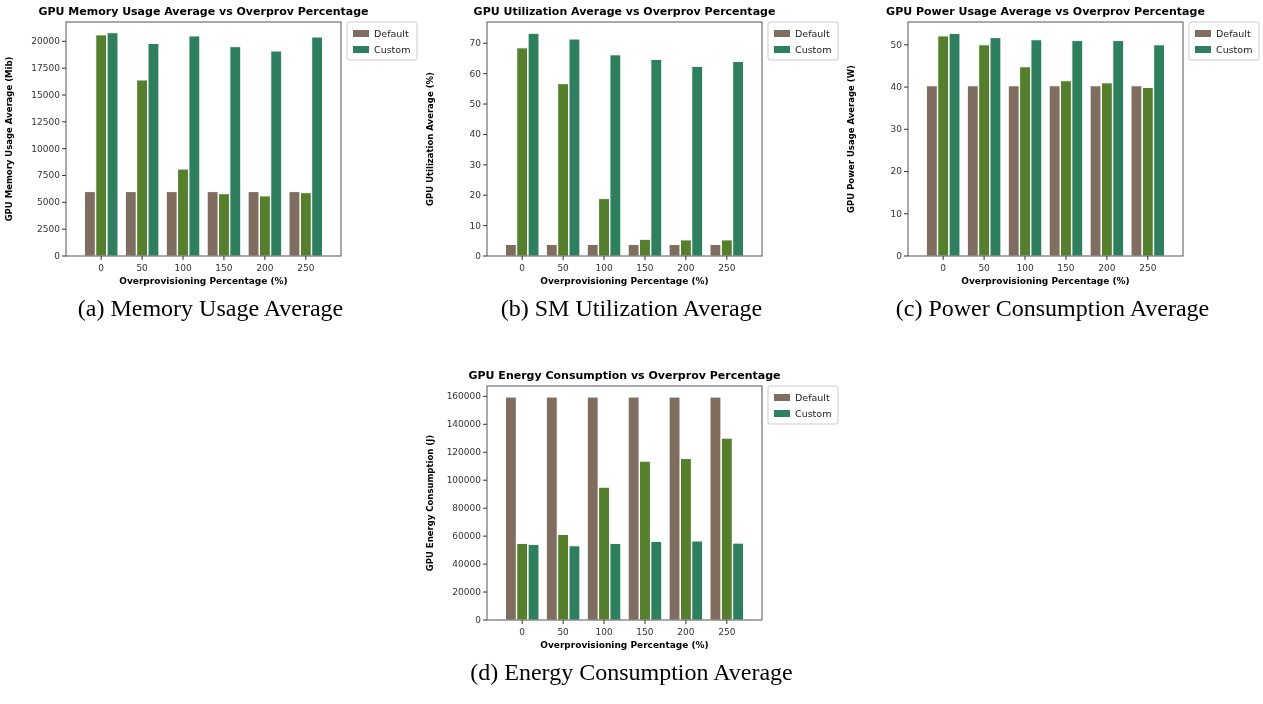  I want to click on text: (c) Power Consumption Average, so click(1052, 308).